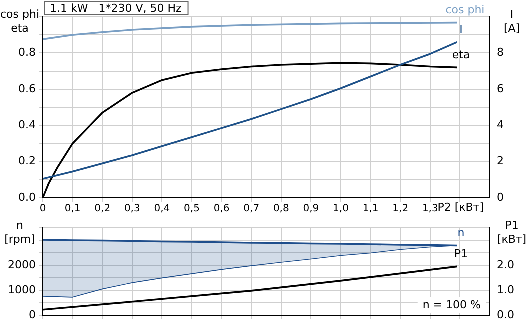 This screenshot has height=325, width=531. What do you see at coordinates (20, 232) in the screenshot?
I see `y-axis-title: n [rpm]` at bounding box center [20, 232].